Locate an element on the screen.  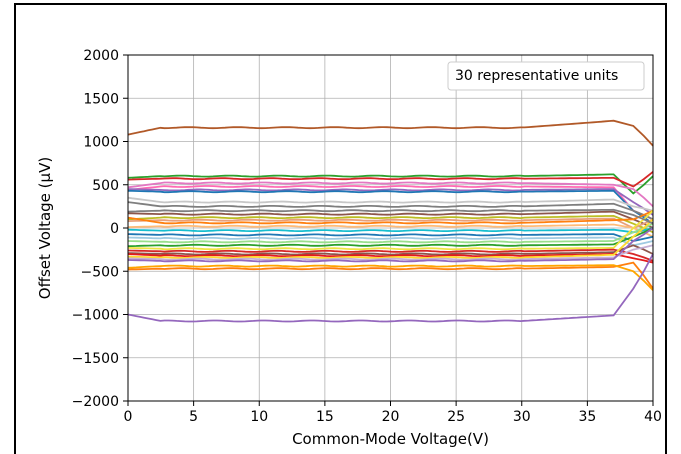
x-tick-label-1: 5 is located at coordinates (193, 417).